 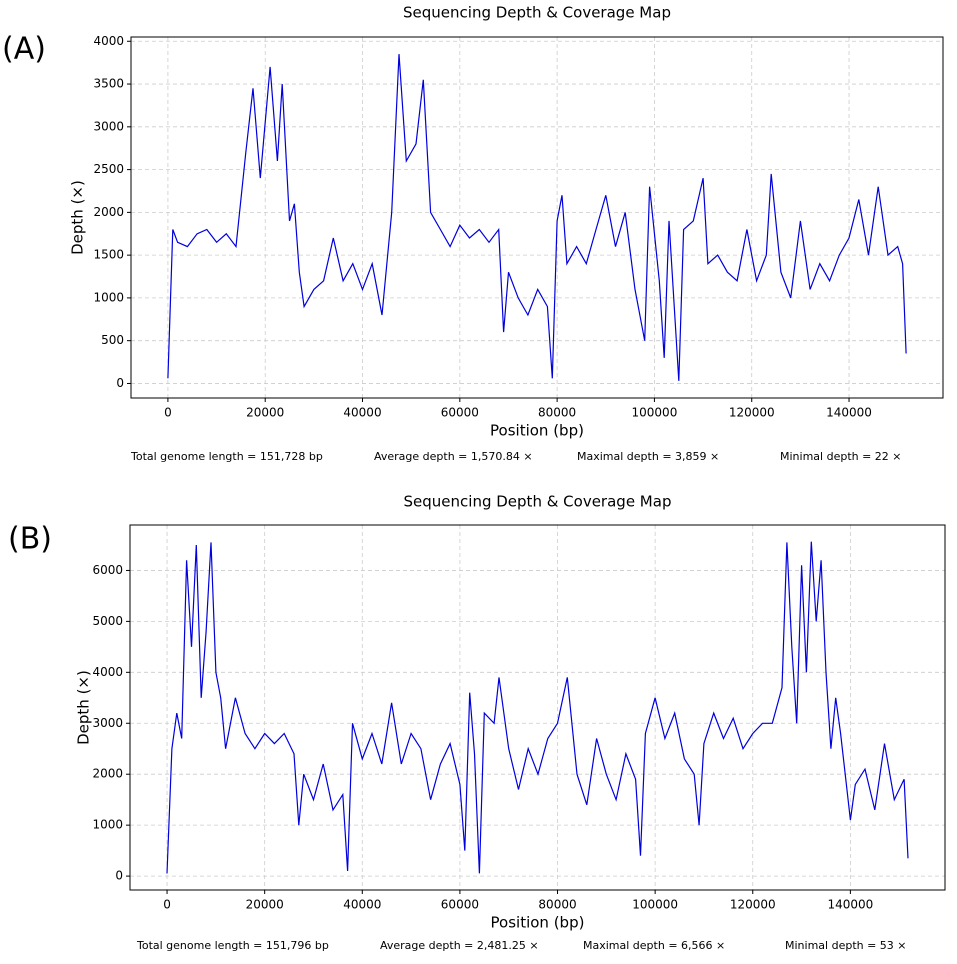 What do you see at coordinates (107, 570) in the screenshot?
I see `y-tick-label: 6000` at bounding box center [107, 570].